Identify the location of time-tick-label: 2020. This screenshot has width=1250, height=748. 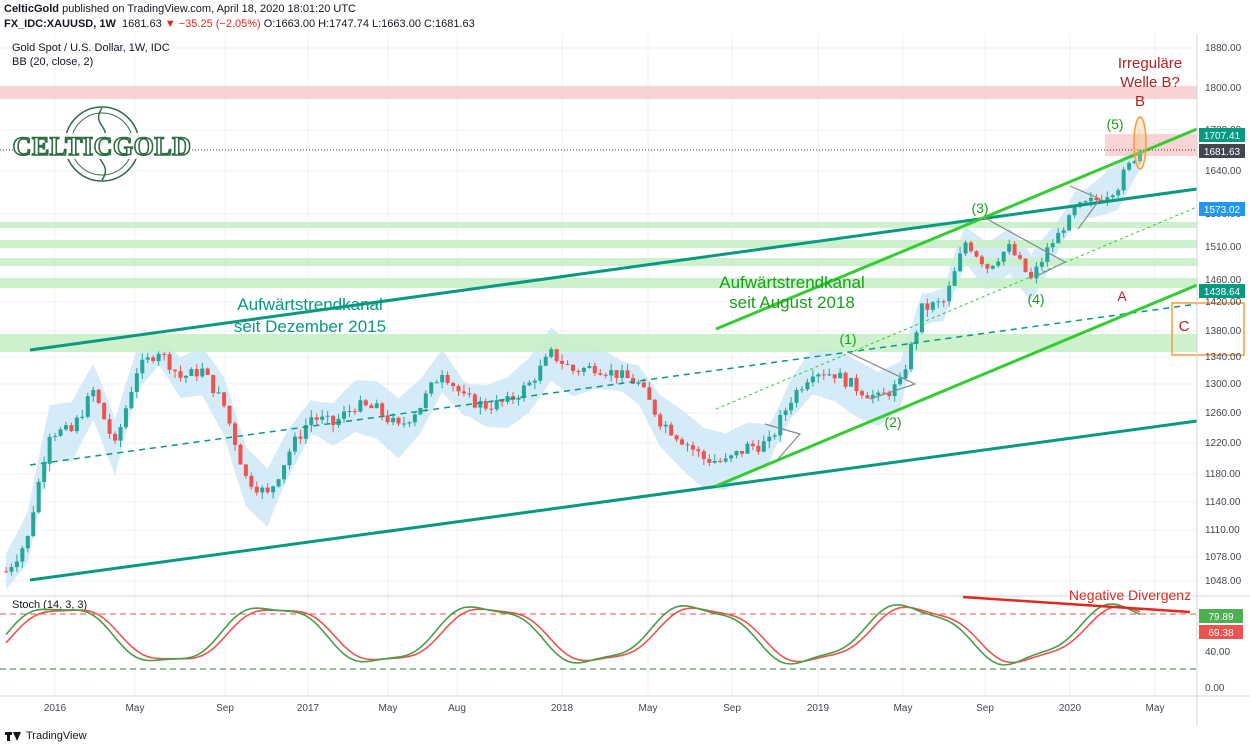
(1070, 708).